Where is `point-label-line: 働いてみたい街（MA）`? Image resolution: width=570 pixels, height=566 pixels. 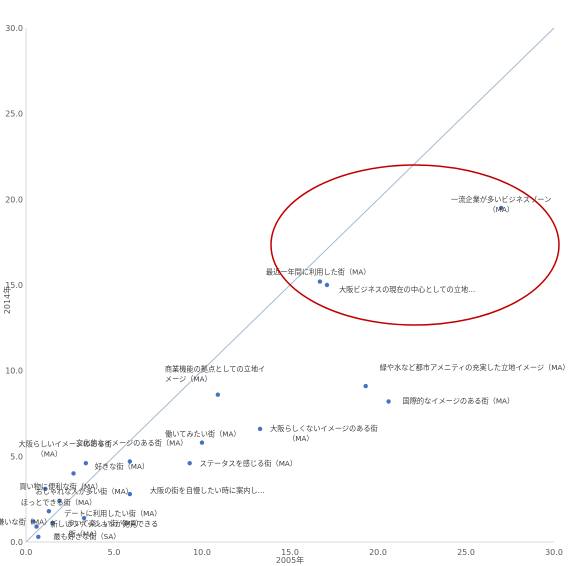 point-label-line: 働いてみたい街（MA） is located at coordinates (203, 434).